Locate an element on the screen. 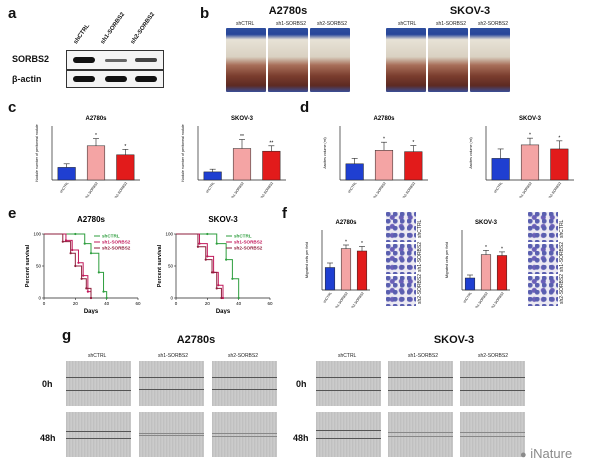 Image resolution: width=600 pixels, height=472 pixels. migration-image-a-sh1 is located at coordinates (401, 259).